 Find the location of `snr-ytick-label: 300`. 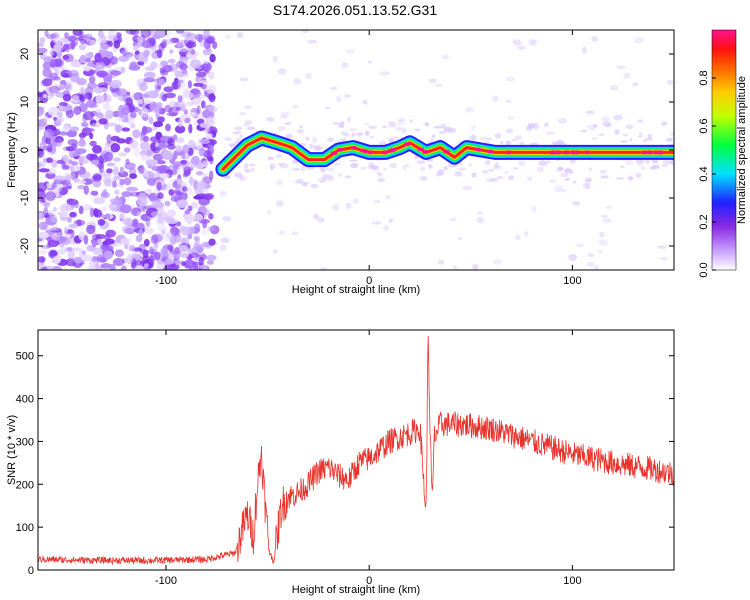

snr-ytick-label: 300 is located at coordinates (25, 442).